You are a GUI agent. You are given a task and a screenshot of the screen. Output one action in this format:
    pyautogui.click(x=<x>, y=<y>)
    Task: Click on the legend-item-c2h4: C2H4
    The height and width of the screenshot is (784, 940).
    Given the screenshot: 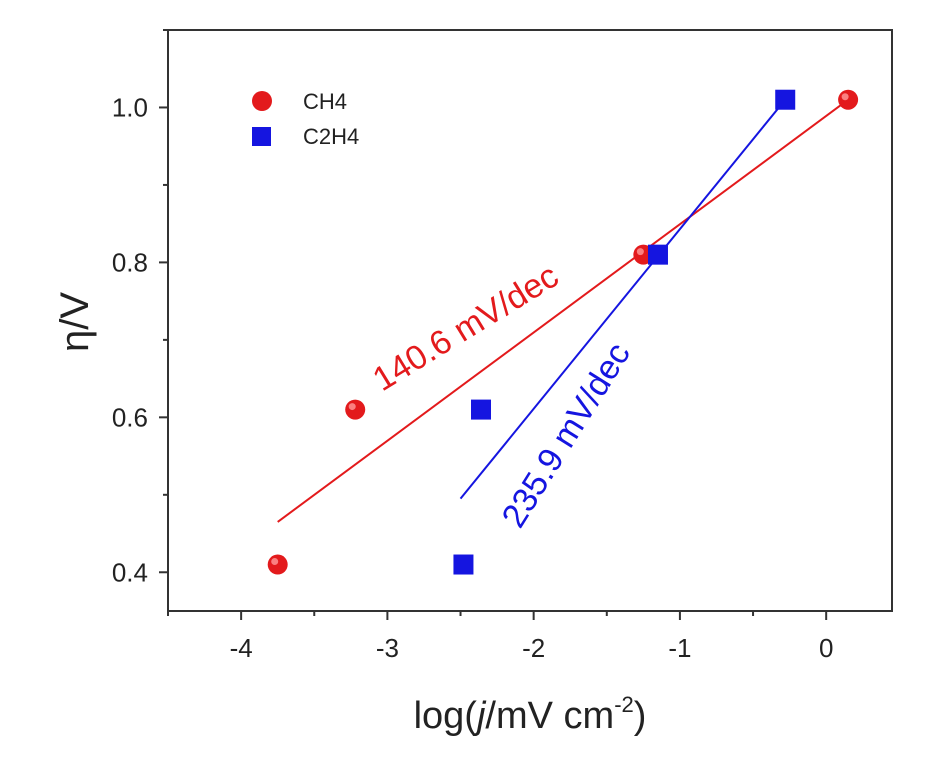 What is the action you would take?
    pyautogui.click(x=305, y=136)
    